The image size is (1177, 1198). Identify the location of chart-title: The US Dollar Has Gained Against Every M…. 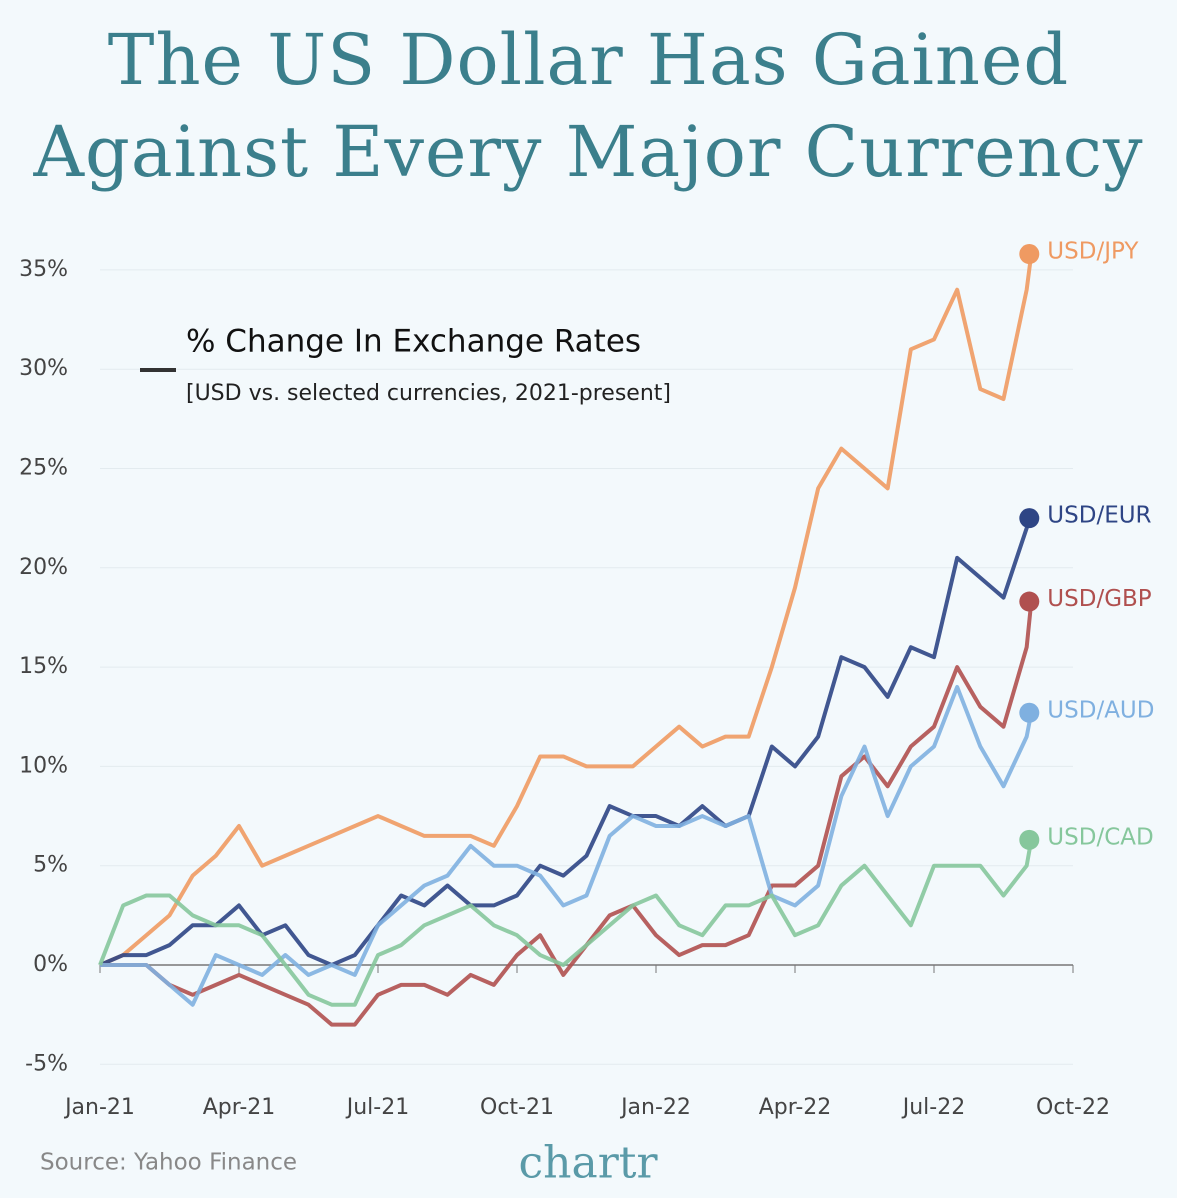
(588, 106).